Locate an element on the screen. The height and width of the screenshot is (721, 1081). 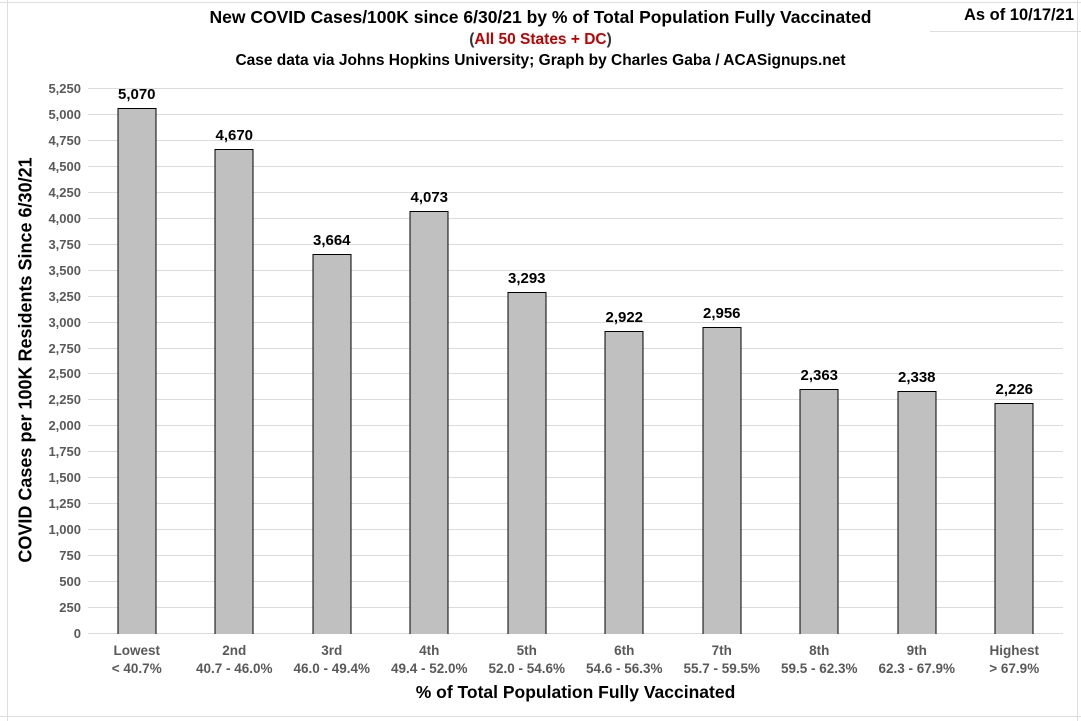
x-category-range: > 67.9% is located at coordinates (1014, 668).